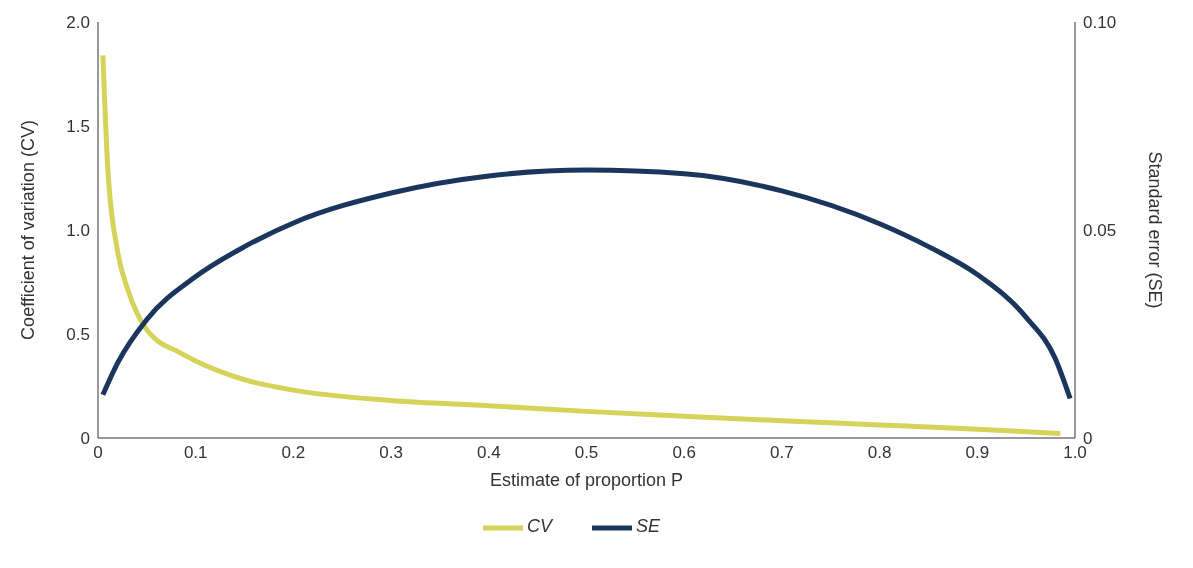 The image size is (1193, 568). What do you see at coordinates (488, 453) in the screenshot?
I see `x-tick-label: 0.4` at bounding box center [488, 453].